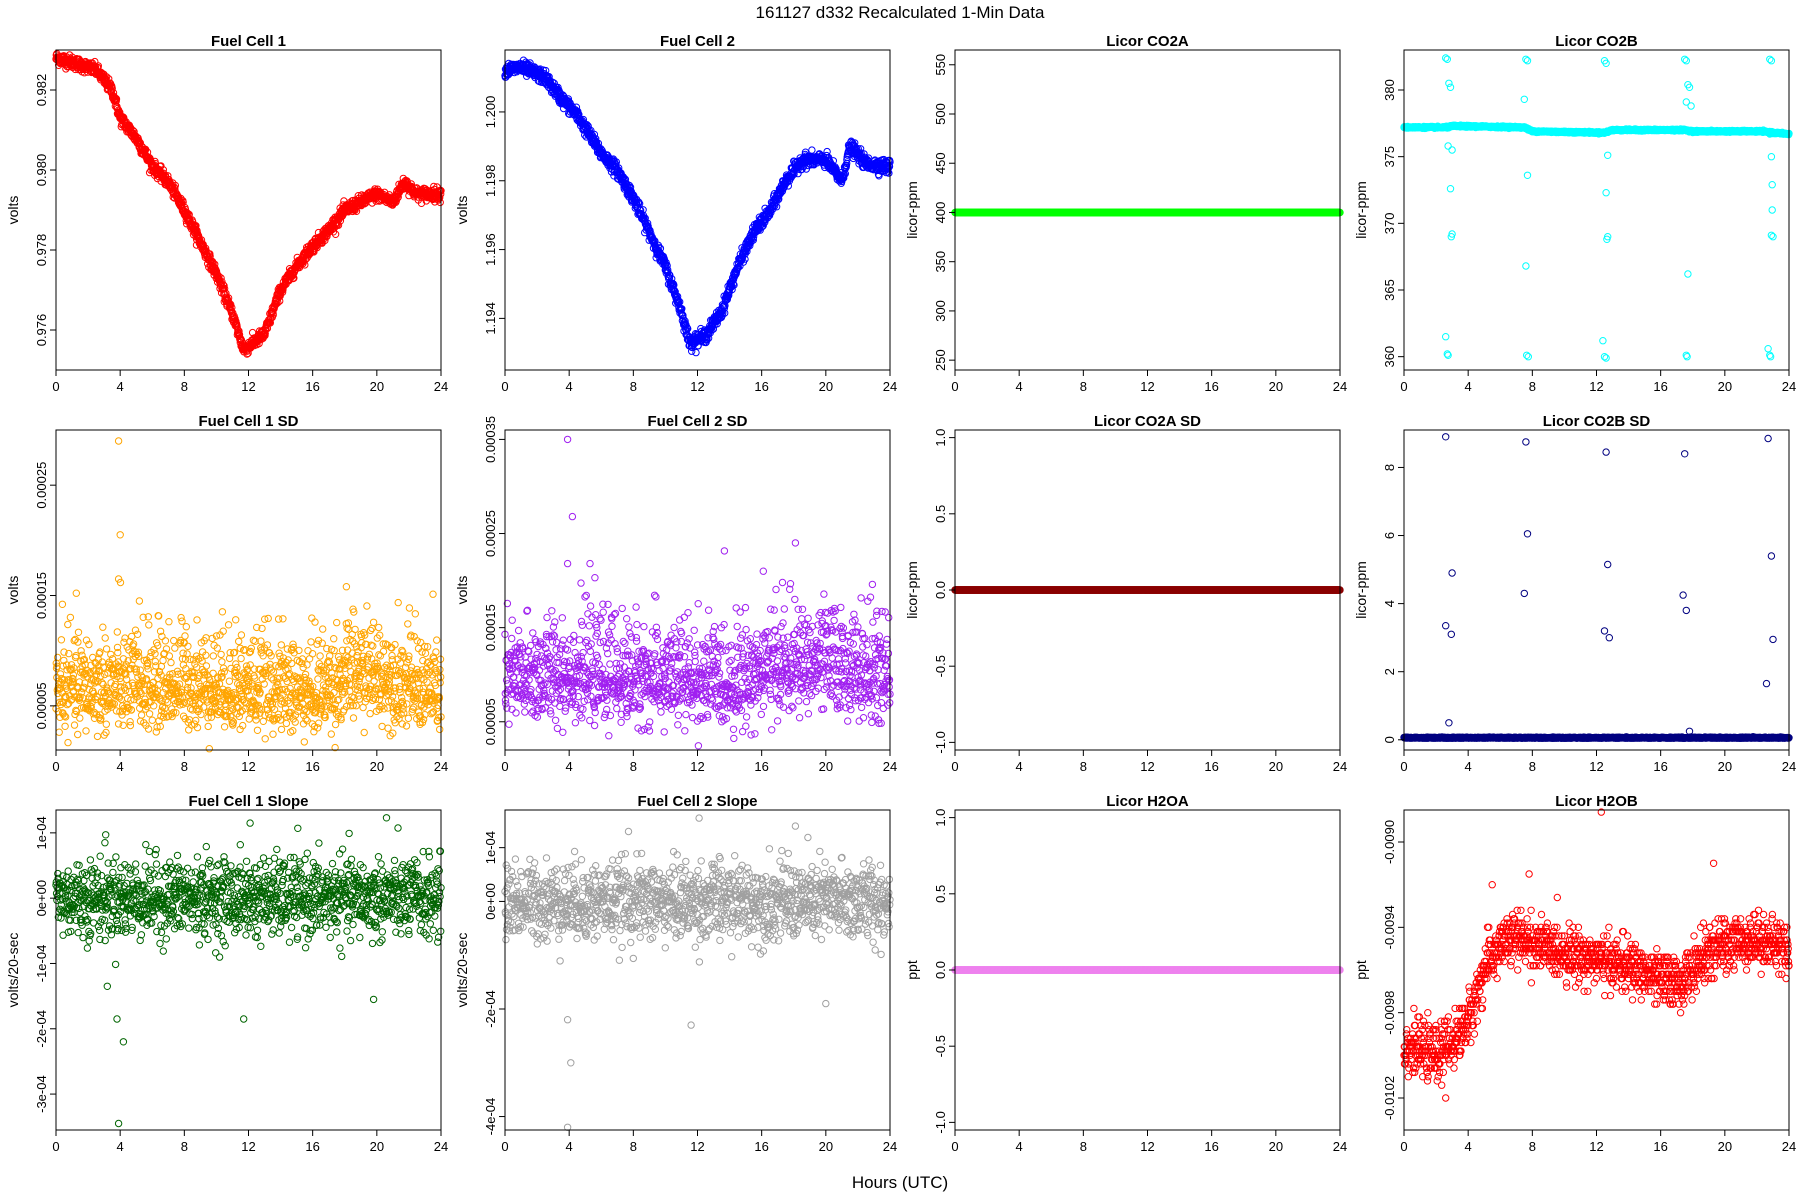 Image resolution: width=1800 pixels, height=1200 pixels. What do you see at coordinates (490, 318) in the screenshot?
I see `y-tick-label: 1.194` at bounding box center [490, 318].